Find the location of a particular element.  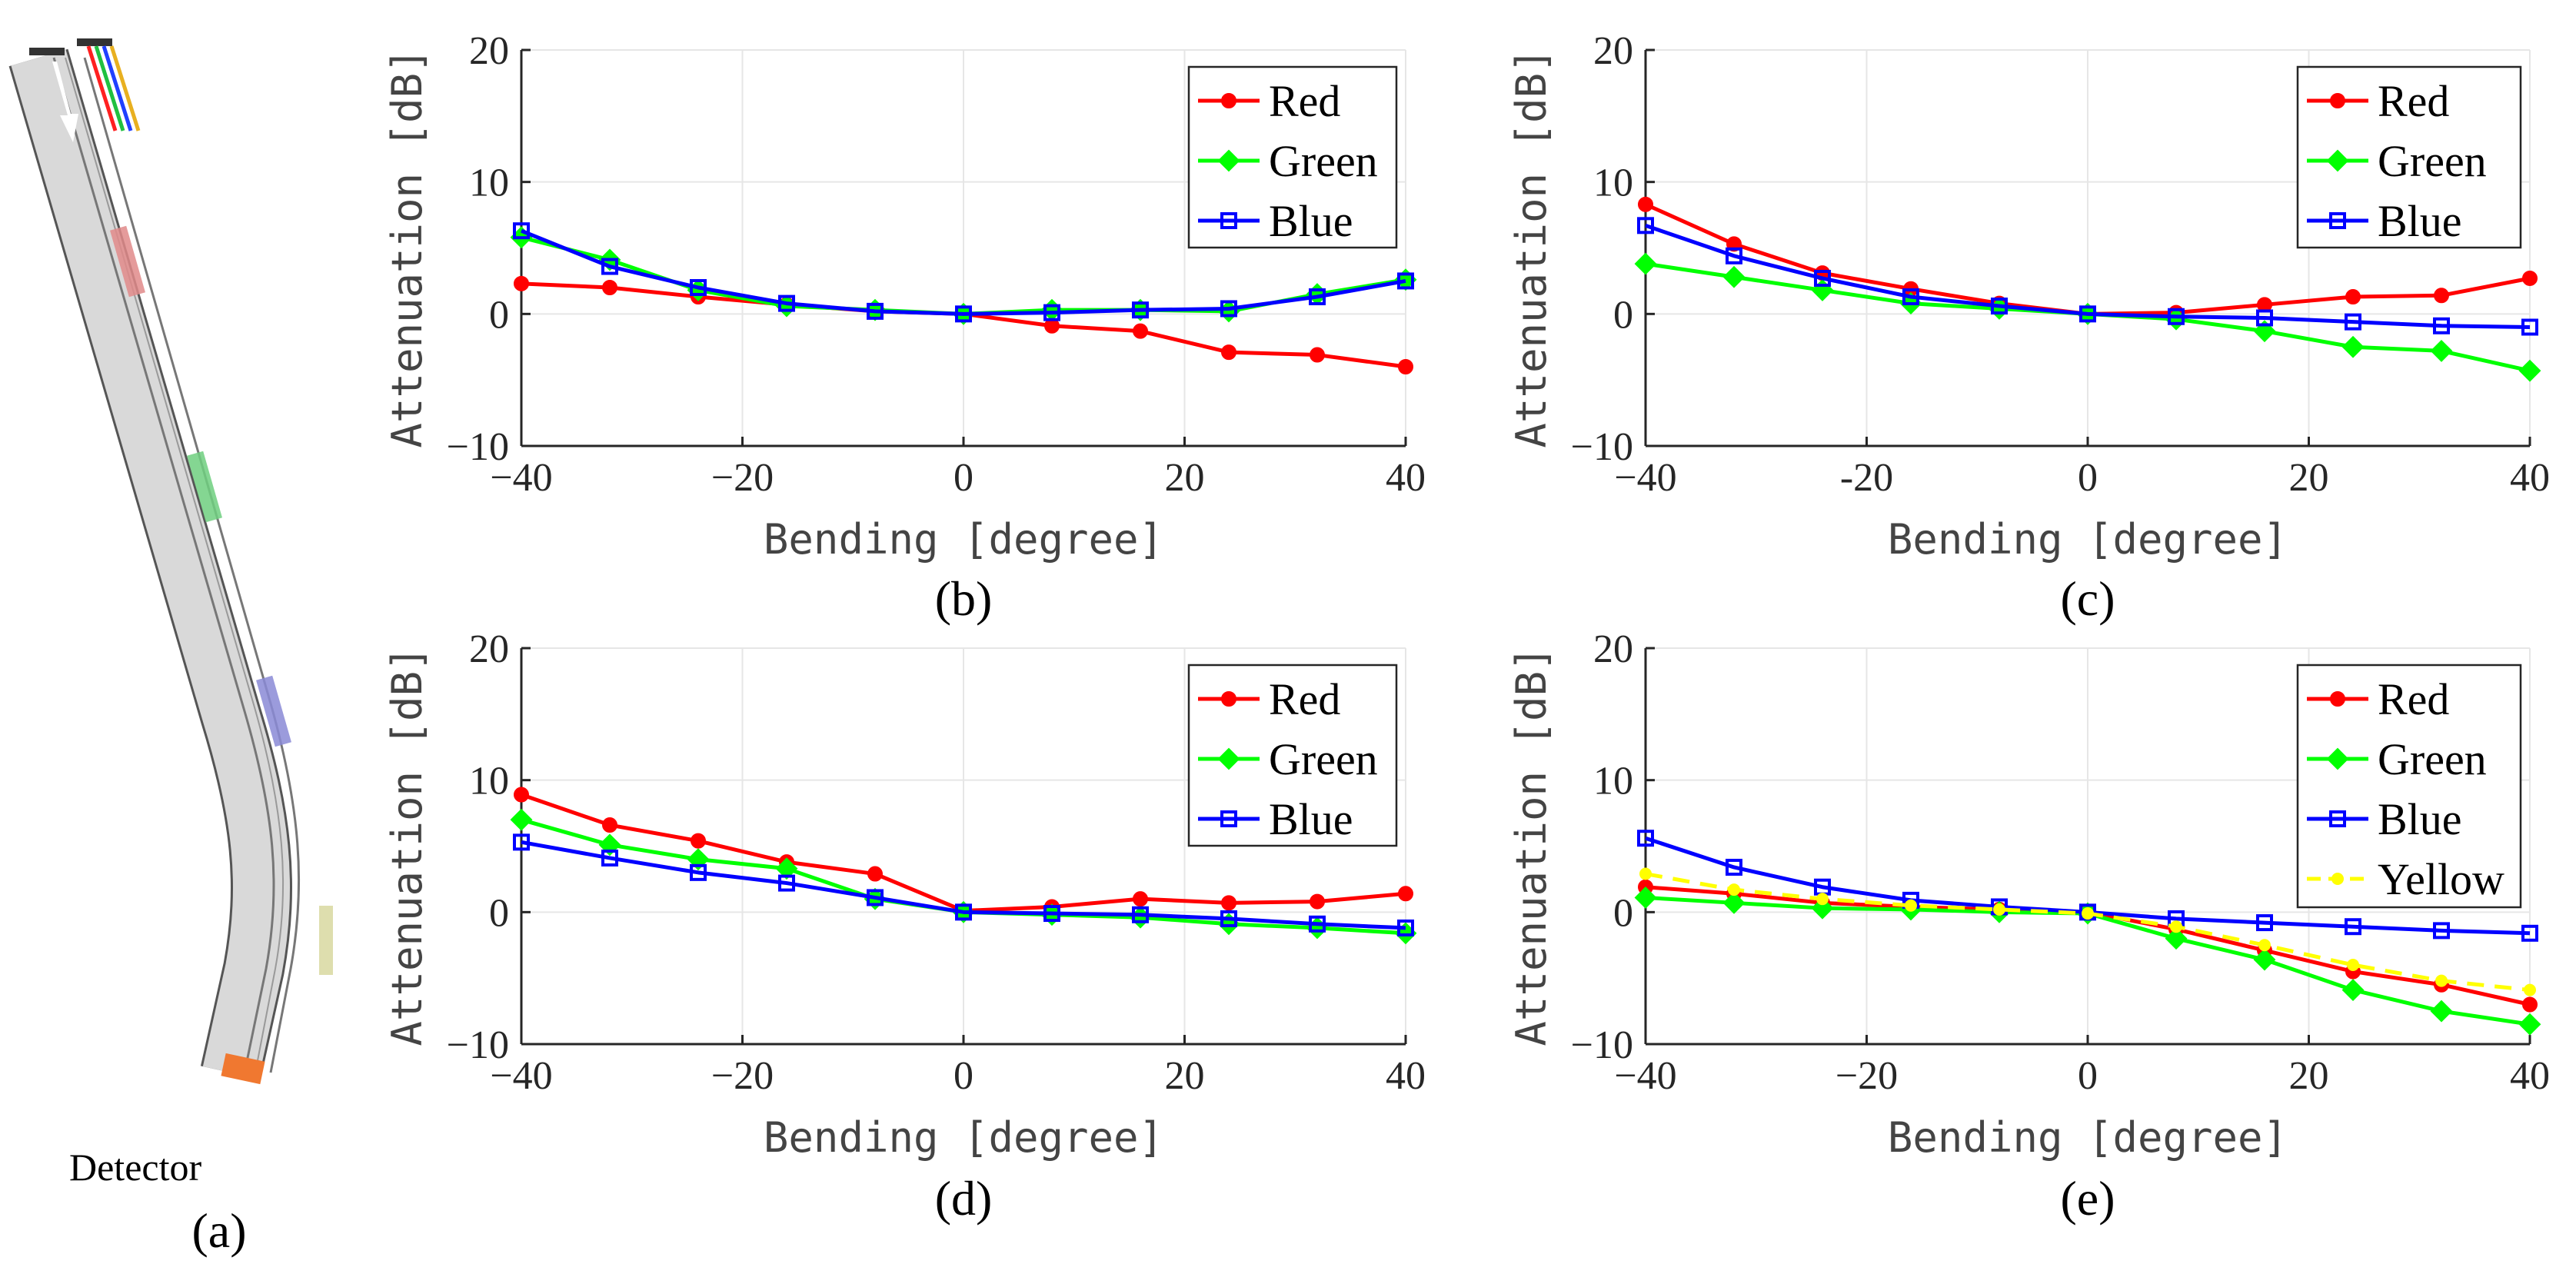

yellow-source-fiber is located at coordinates (125, 88).